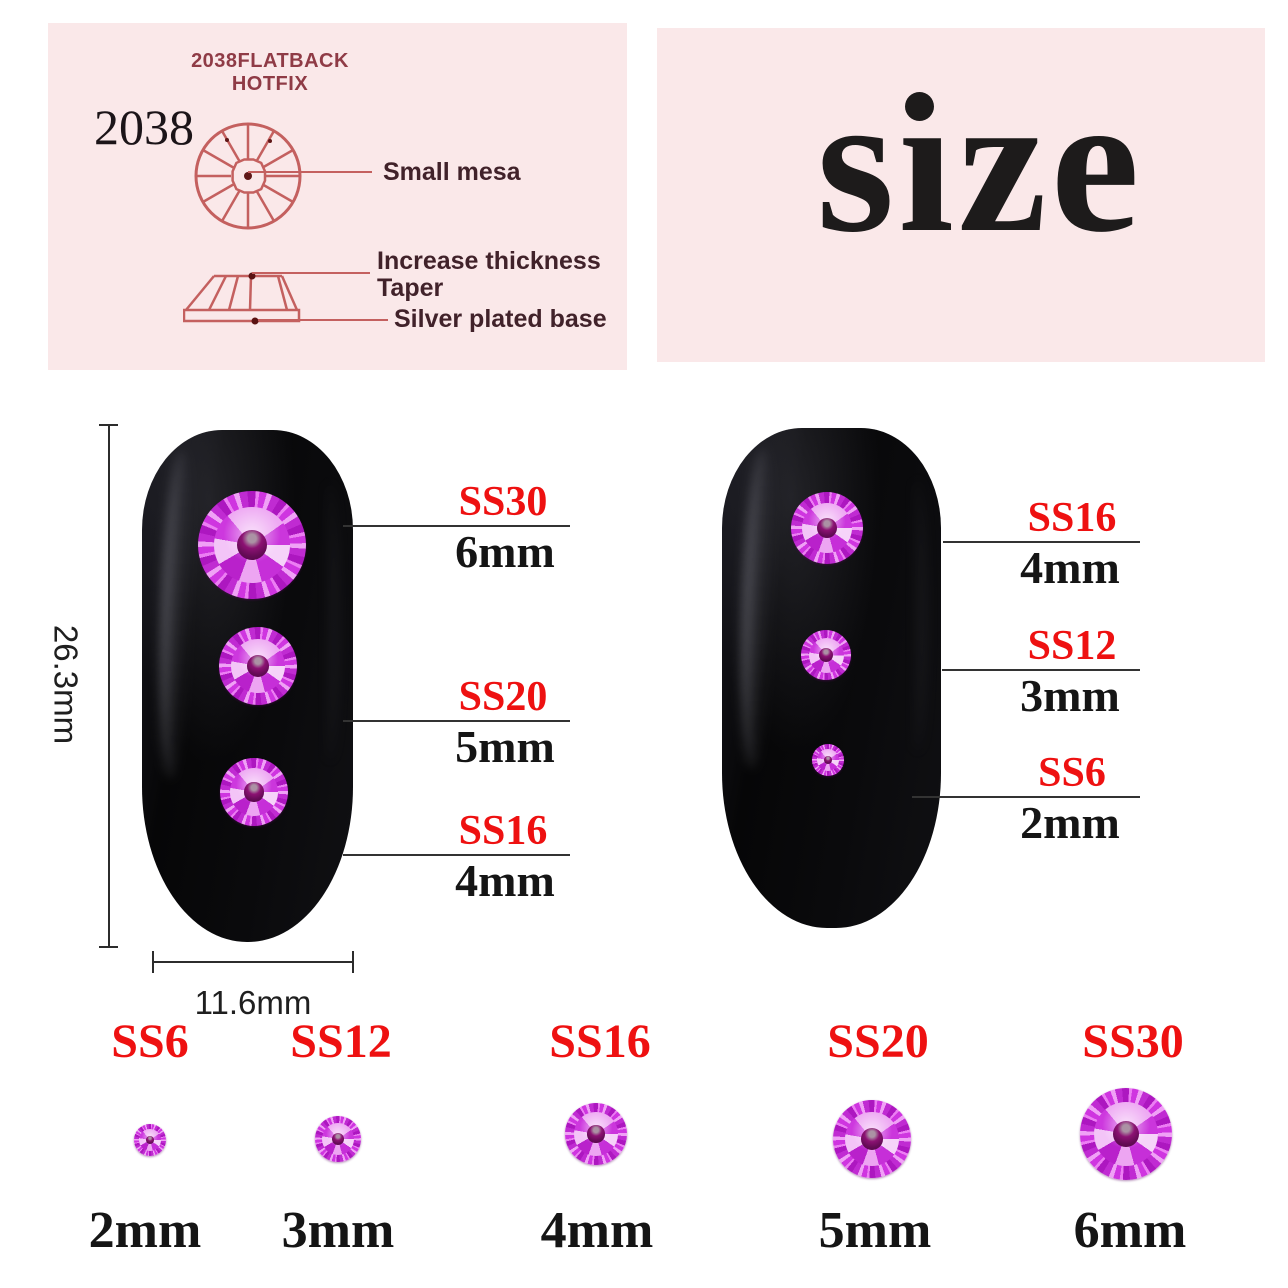  What do you see at coordinates (505, 880) in the screenshot?
I see `callout-size-left-ss16: 4mm` at bounding box center [505, 880].